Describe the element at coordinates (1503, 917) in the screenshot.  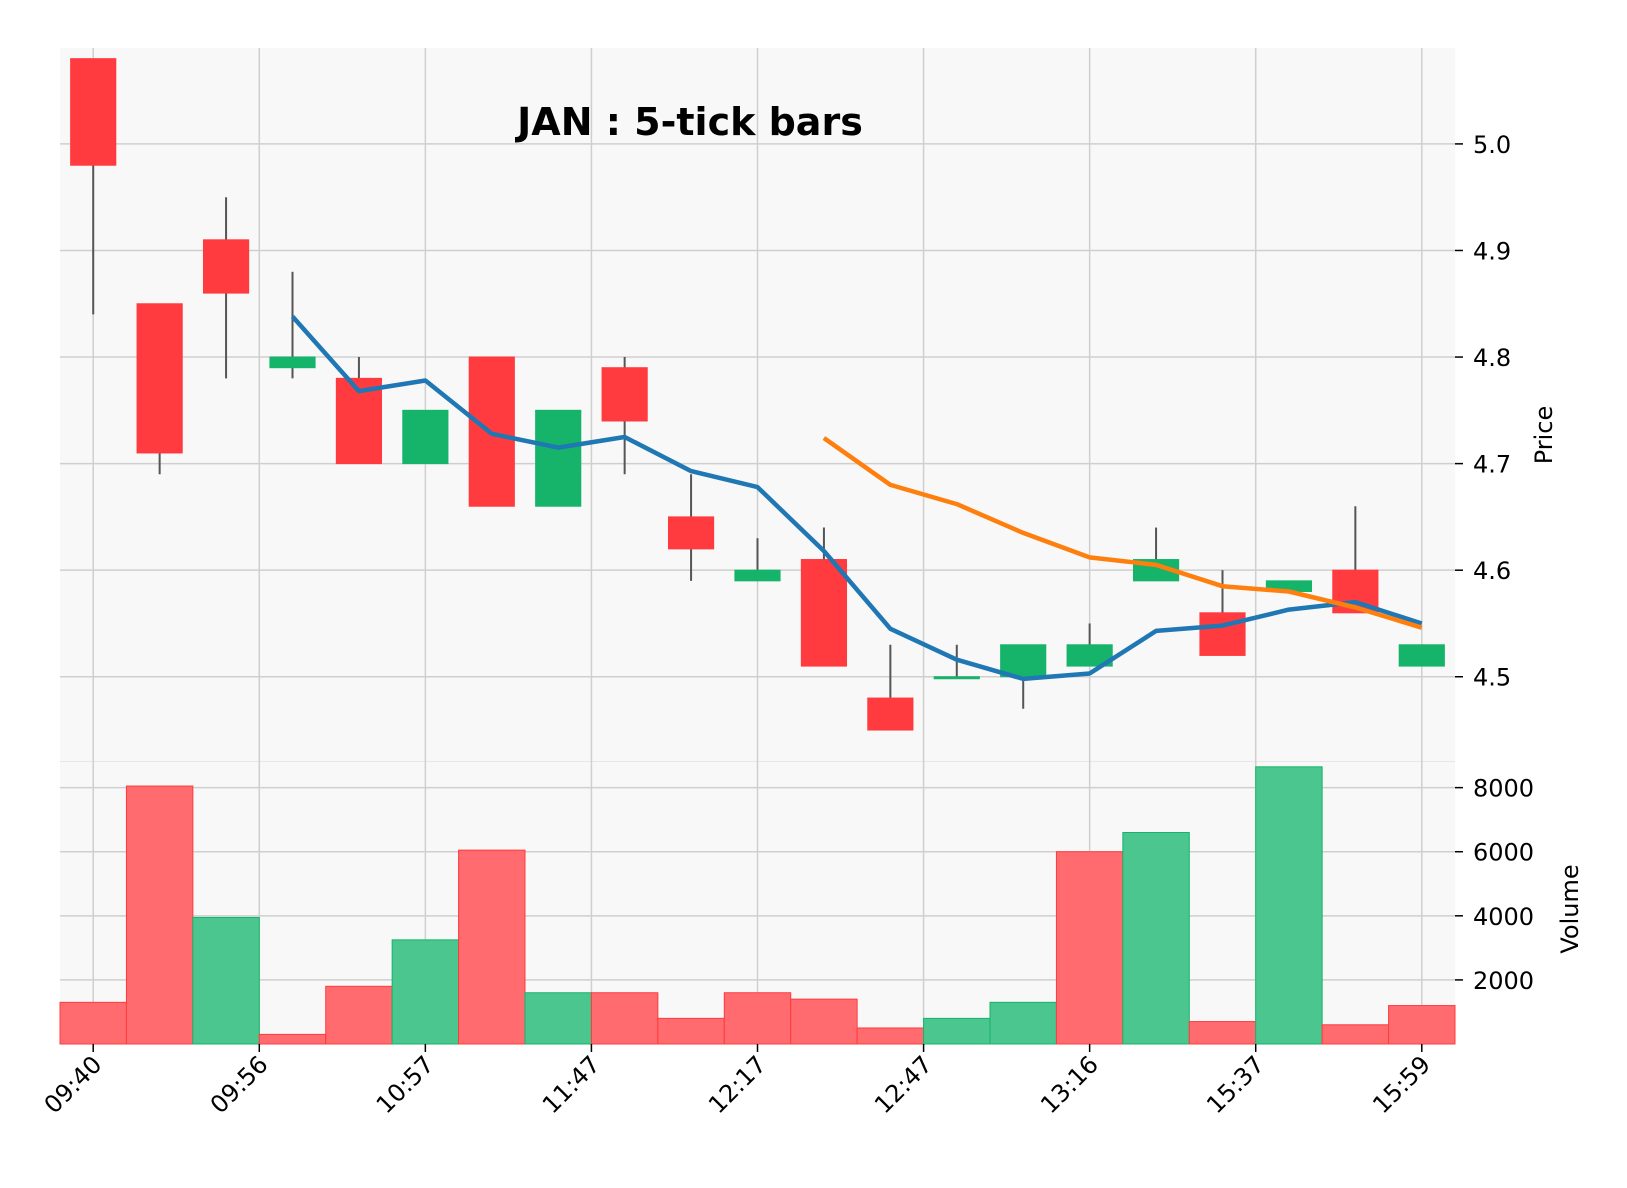
I see `volume-tick-label: 4000` at that location.